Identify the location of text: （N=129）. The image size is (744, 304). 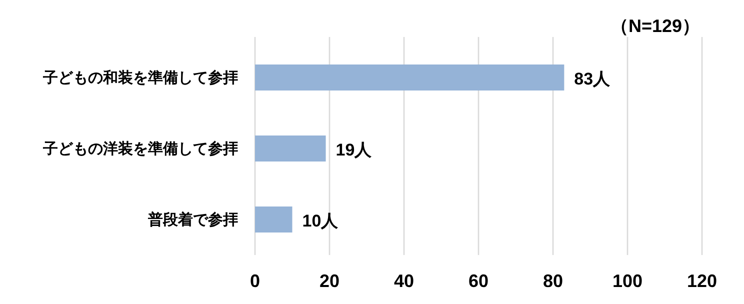
(655, 26).